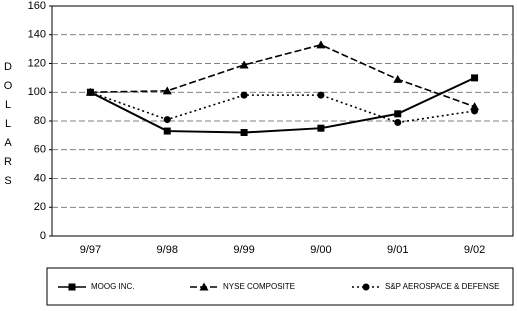 The image size is (517, 311). Describe the element at coordinates (90, 250) in the screenshot. I see `x-tick-label: 9/97` at that location.